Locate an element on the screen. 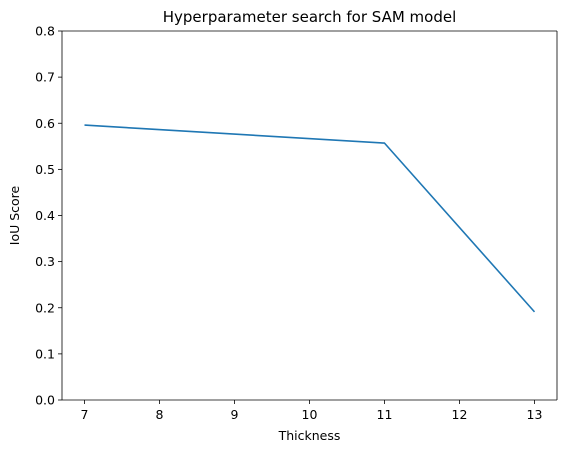 This screenshot has height=453, width=567. y-tick-label: 0.2 is located at coordinates (45, 307).